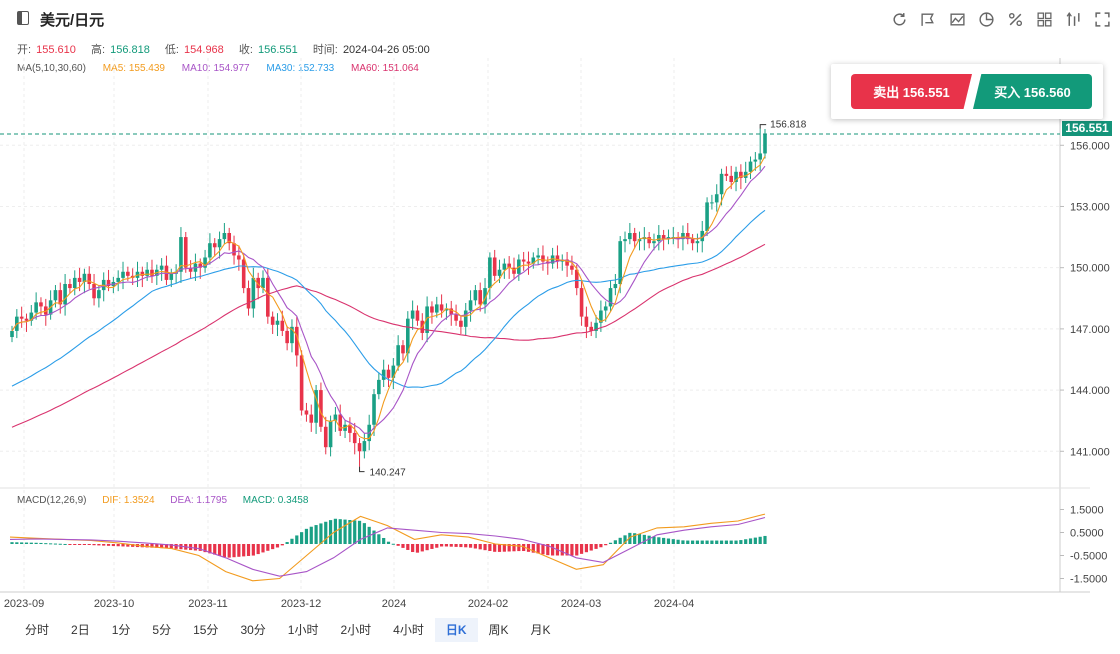 The width and height of the screenshot is (1120, 654). What do you see at coordinates (1073, 19) in the screenshot?
I see `indicator-icon` at bounding box center [1073, 19].